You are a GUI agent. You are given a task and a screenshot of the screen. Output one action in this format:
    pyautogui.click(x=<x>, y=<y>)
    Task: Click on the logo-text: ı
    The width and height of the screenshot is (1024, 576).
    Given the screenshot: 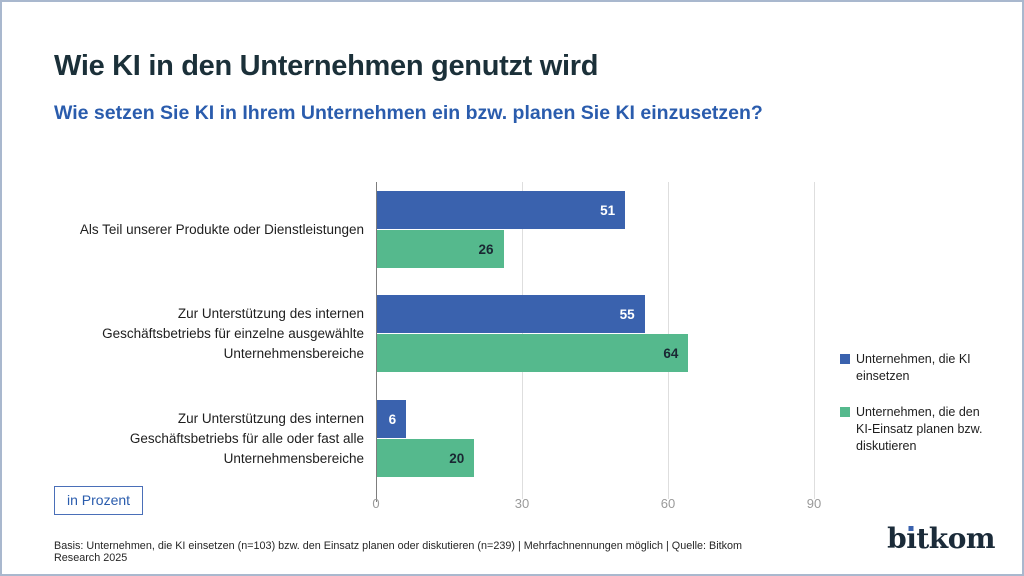 What is the action you would take?
    pyautogui.click(x=911, y=538)
    